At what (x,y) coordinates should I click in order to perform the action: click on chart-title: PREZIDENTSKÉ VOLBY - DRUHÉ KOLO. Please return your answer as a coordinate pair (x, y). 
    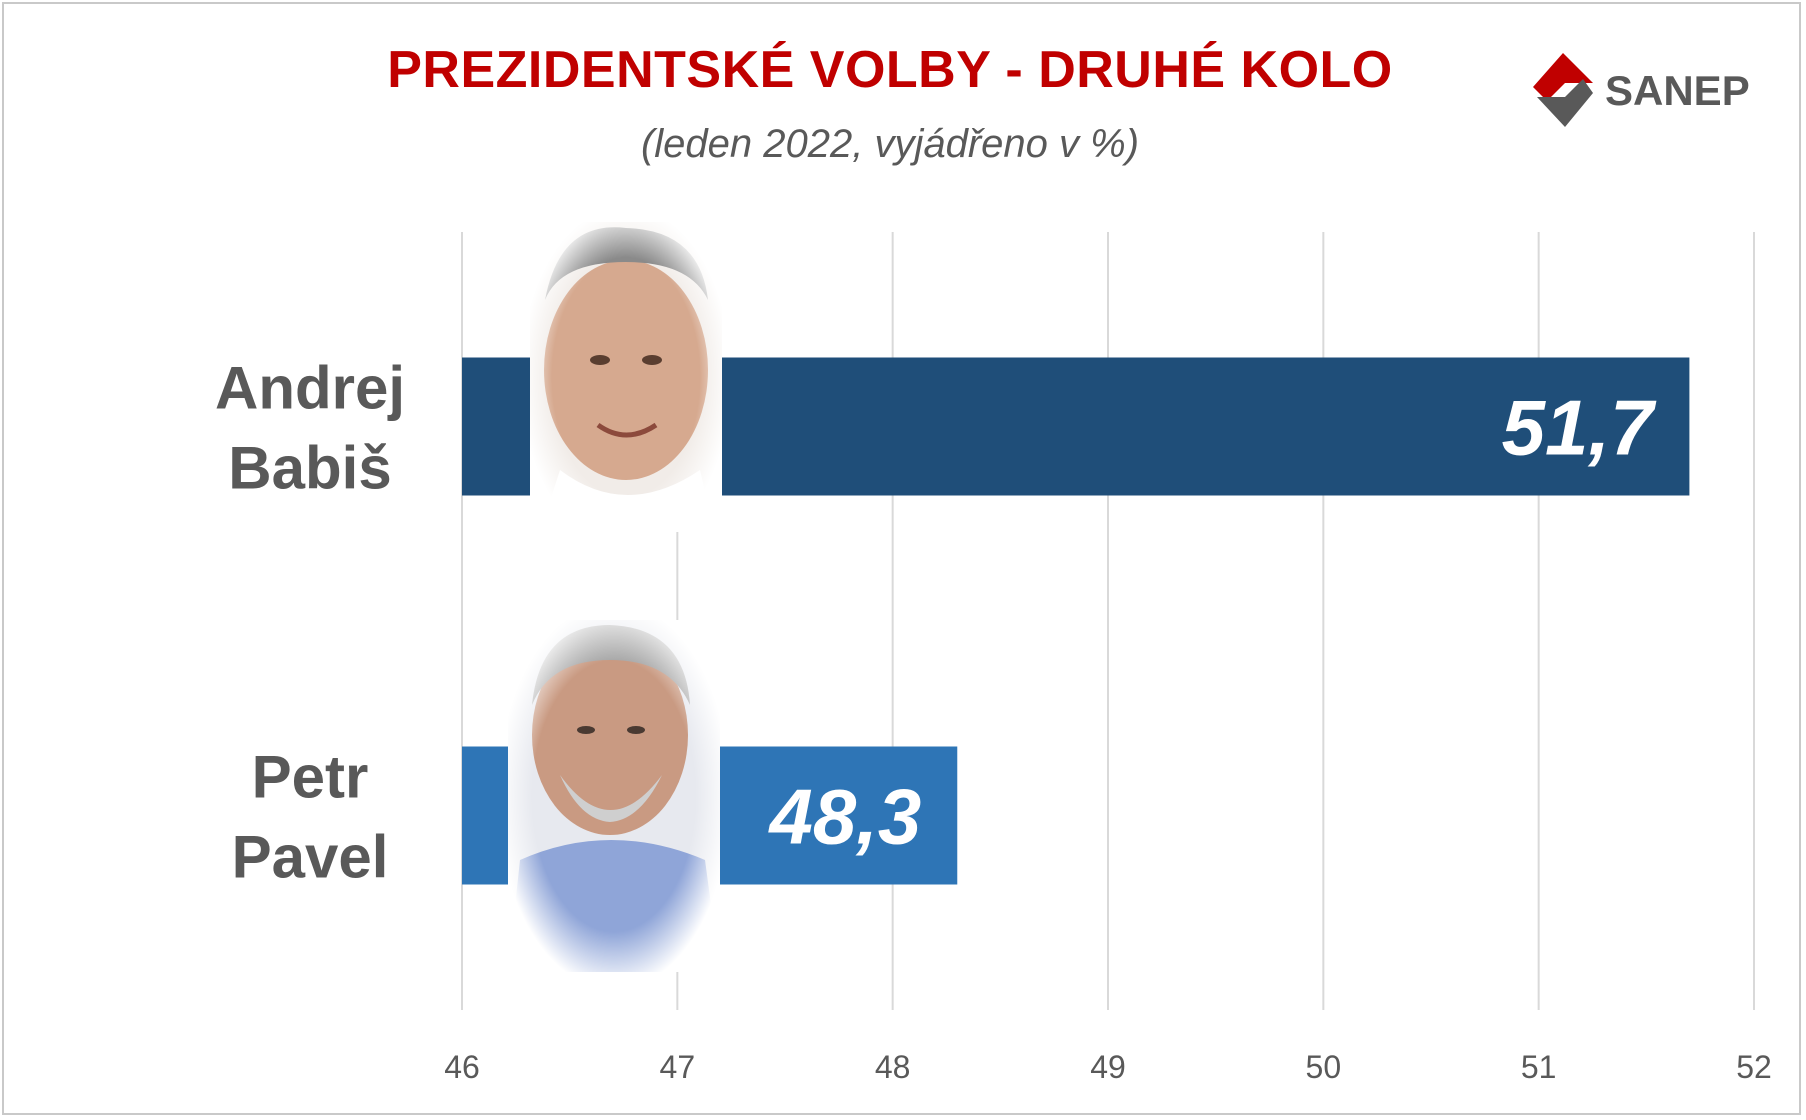
    Looking at the image, I should click on (890, 70).